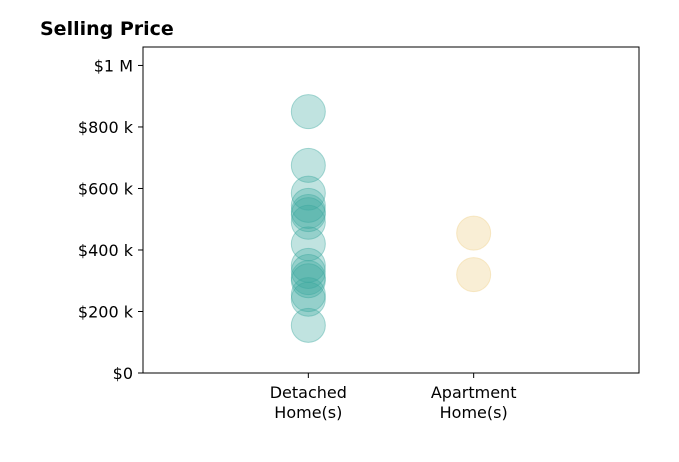 This screenshot has width=679, height=462. I want to click on x-axis: Detached Home(s) Apartment Home(s), so click(393, 397).